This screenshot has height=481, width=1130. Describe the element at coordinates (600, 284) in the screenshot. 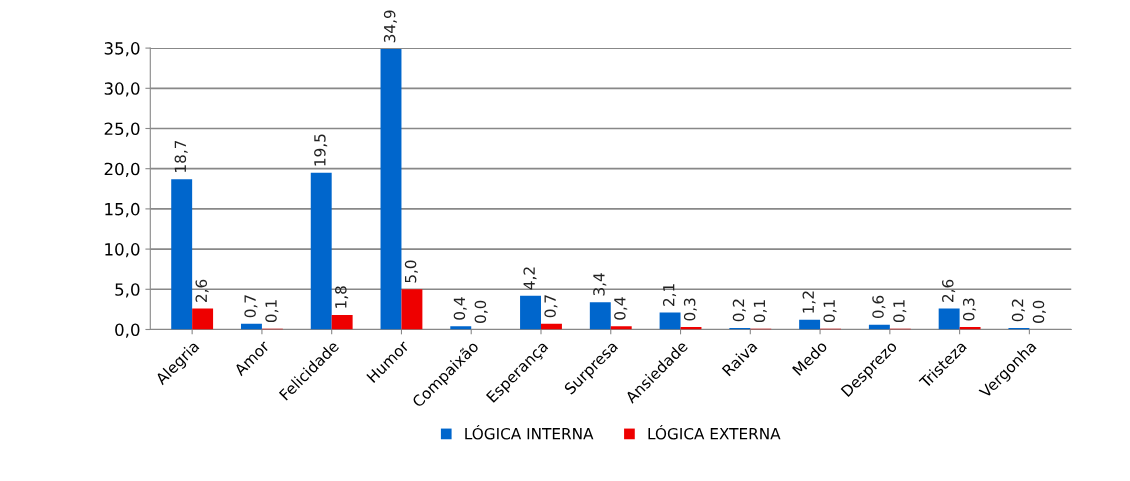

I see `data-label: 3,4` at that location.